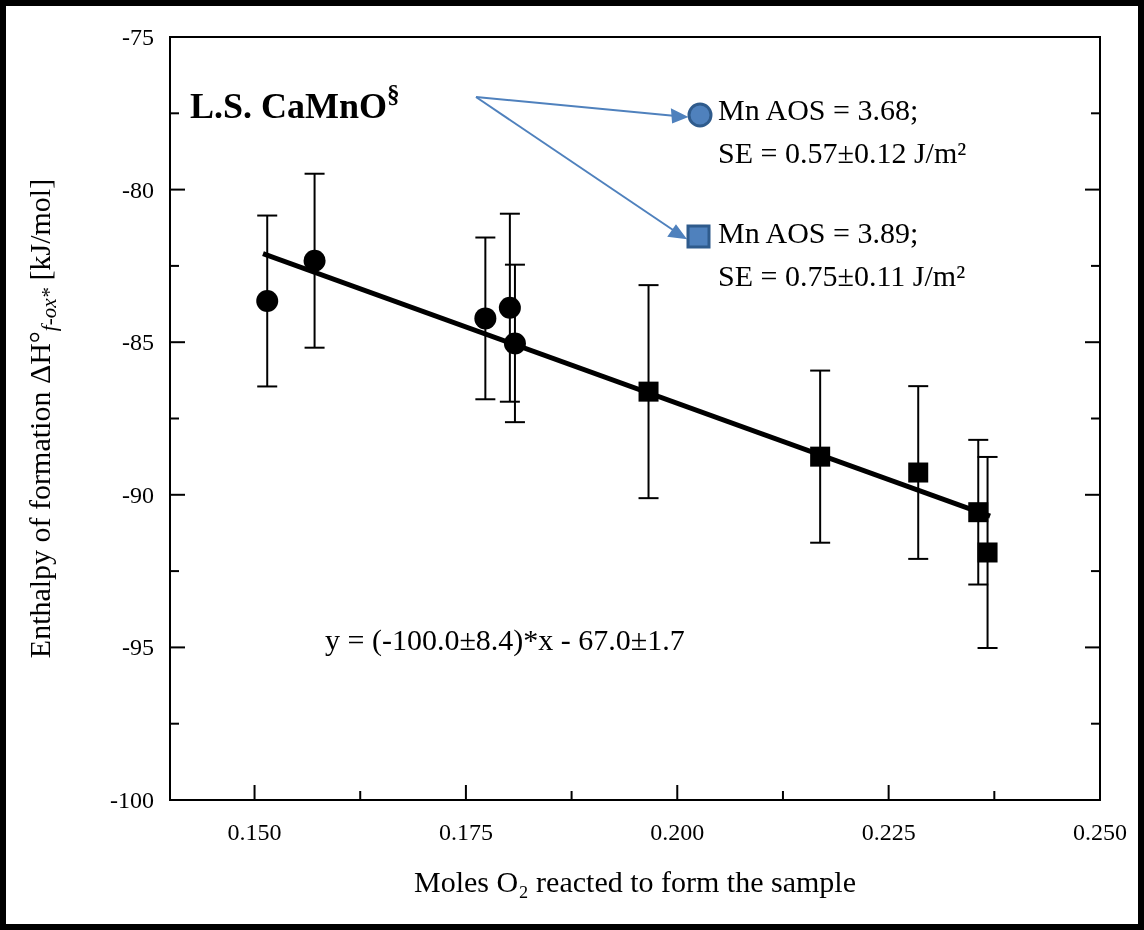  Describe the element at coordinates (254, 832) in the screenshot. I see `x-tick-label: 0.150` at that location.